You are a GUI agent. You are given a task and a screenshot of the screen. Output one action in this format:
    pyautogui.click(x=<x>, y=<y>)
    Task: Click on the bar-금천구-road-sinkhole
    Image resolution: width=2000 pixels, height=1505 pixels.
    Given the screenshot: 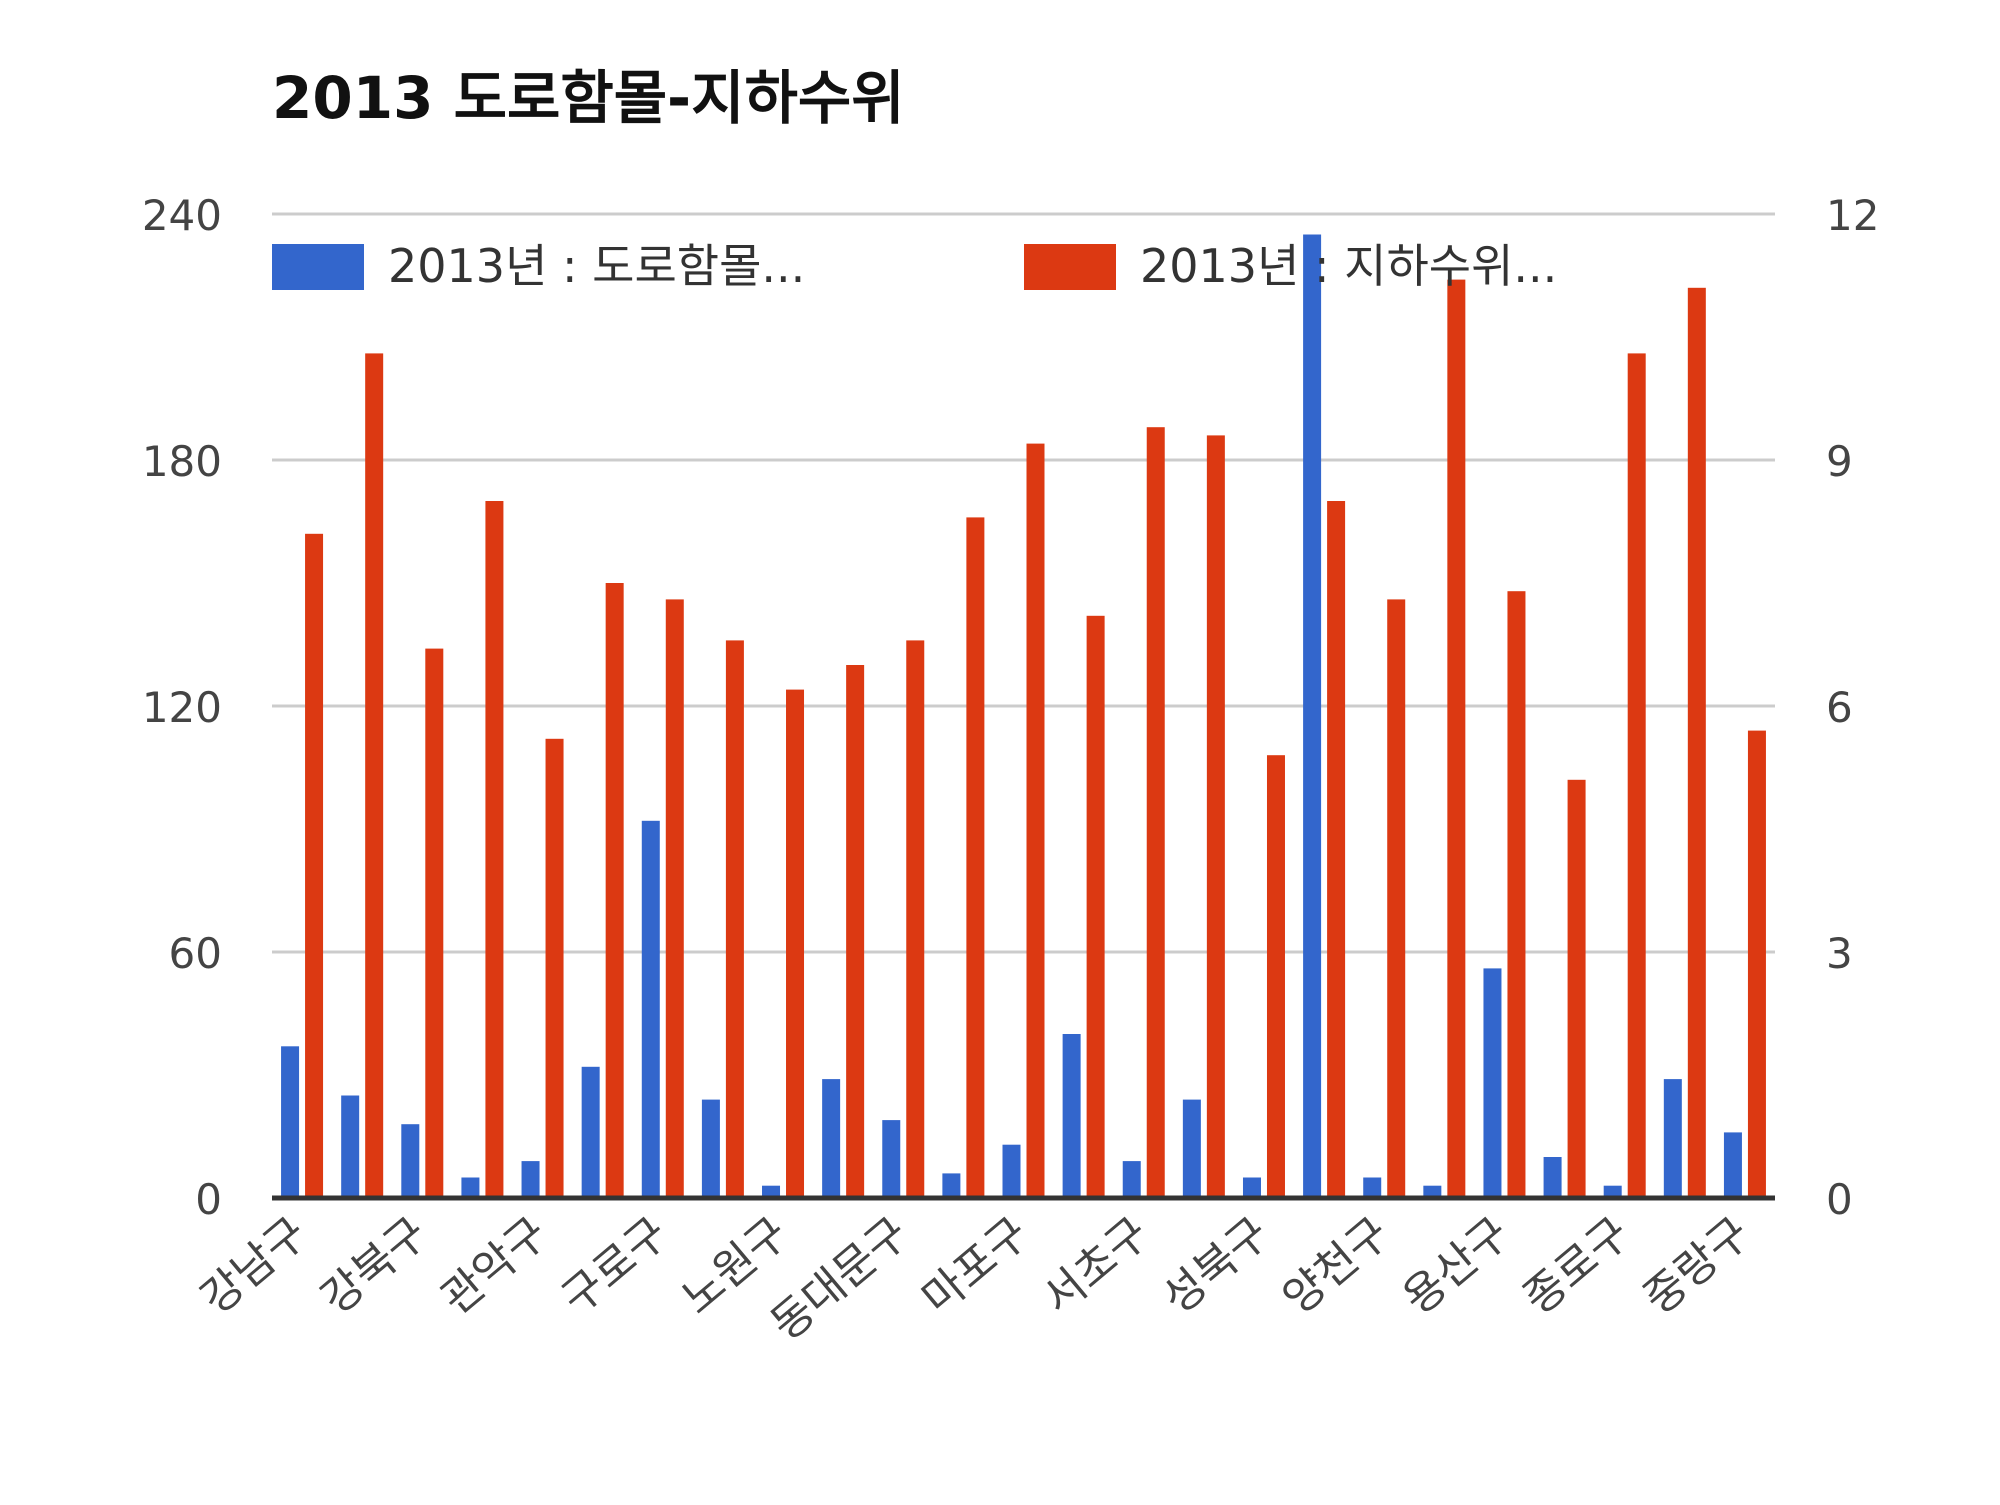 What is the action you would take?
    pyautogui.click(x=710, y=1148)
    